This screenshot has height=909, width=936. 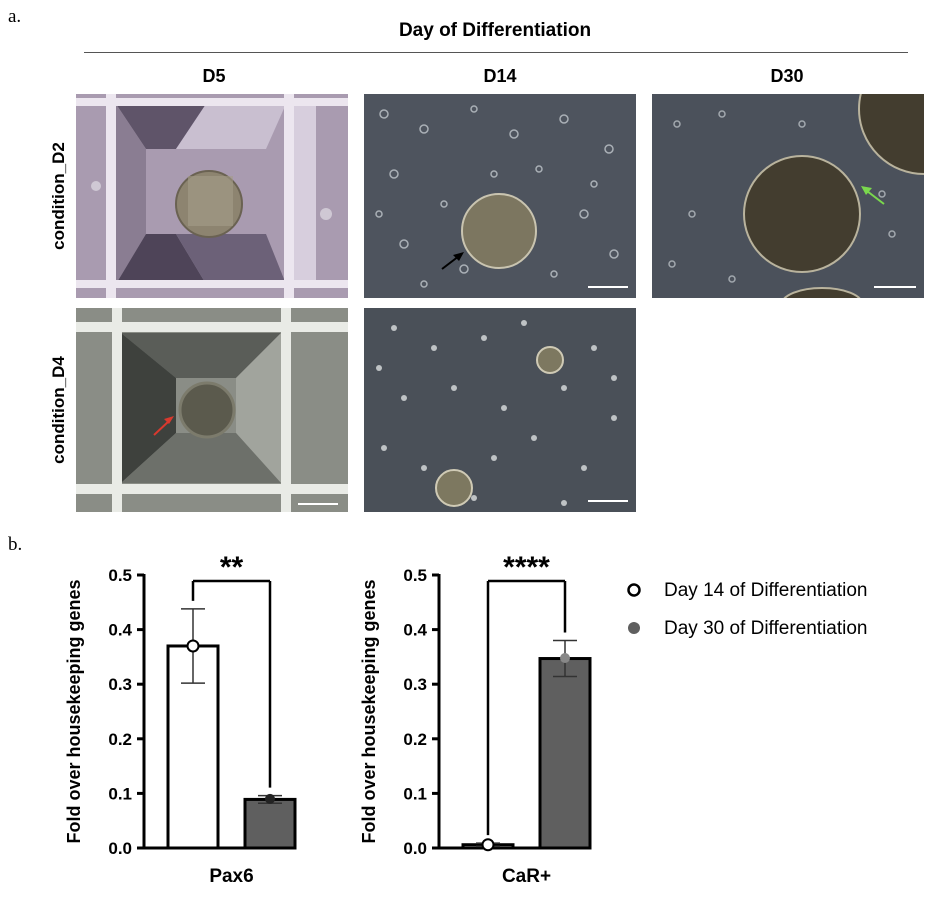 I want to click on header-divider, so click(x=496, y=52).